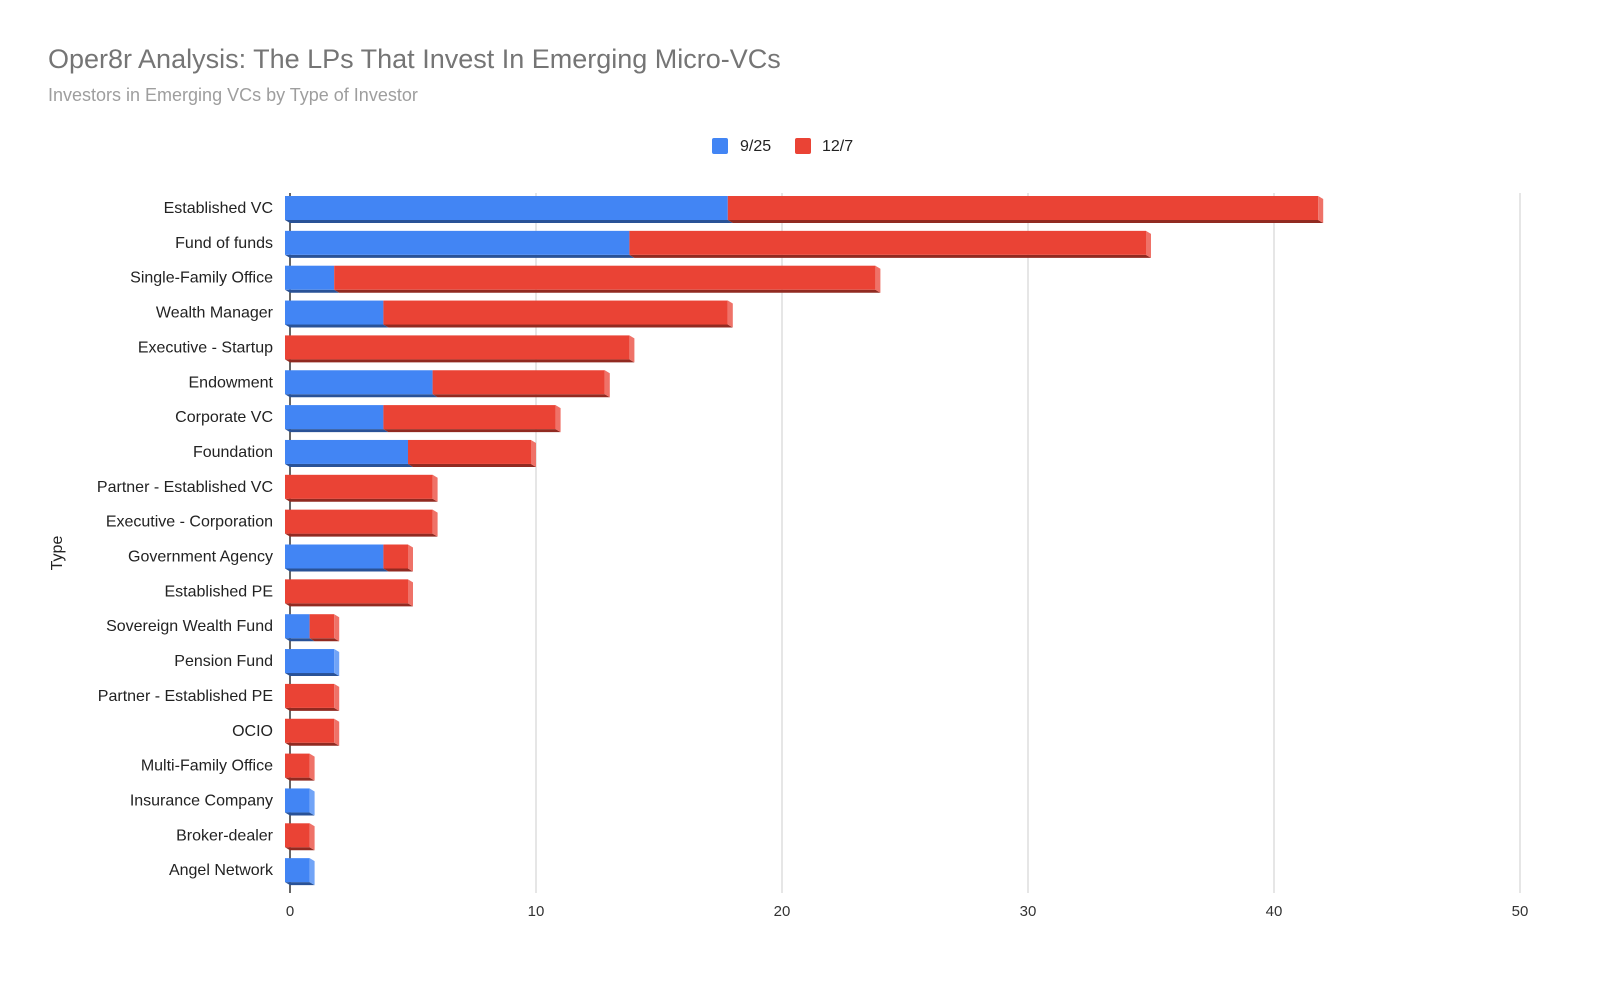 The height and width of the screenshot is (988, 1600). What do you see at coordinates (189, 522) in the screenshot?
I see `category-label: Executive - Corporation` at bounding box center [189, 522].